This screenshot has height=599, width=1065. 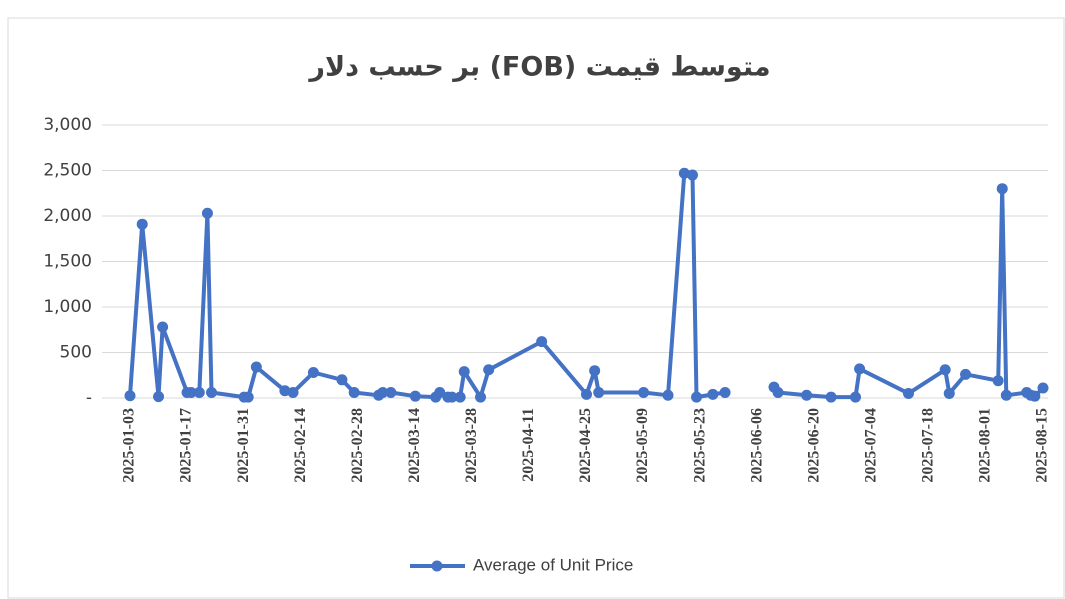 I want to click on x-tick-label: 2025-06-20, so click(x=813, y=445).